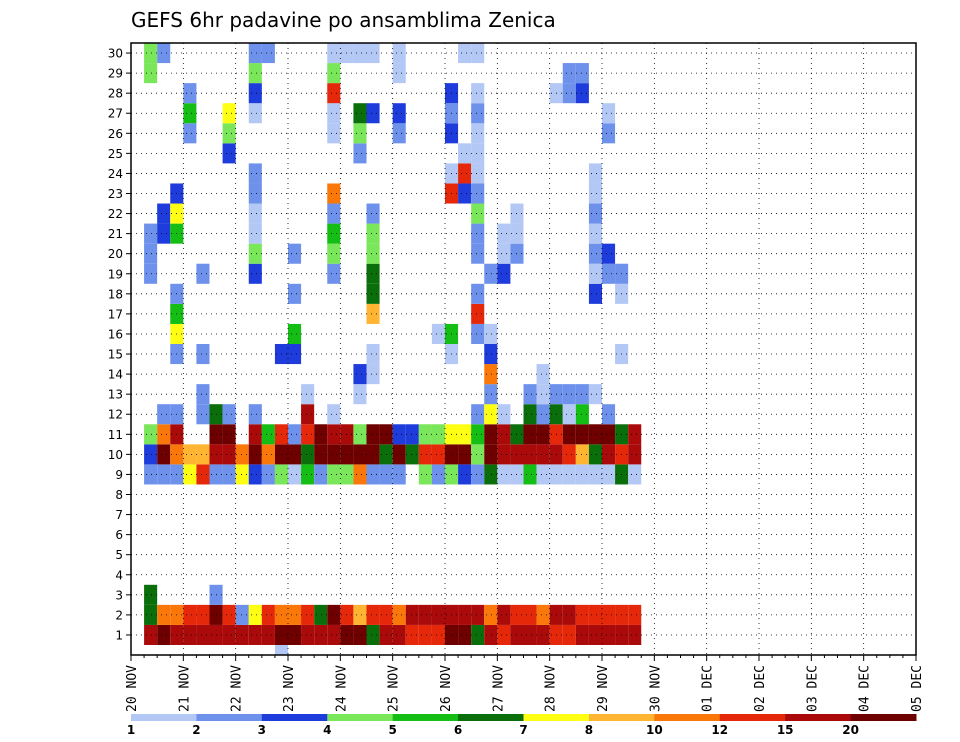  Describe the element at coordinates (343, 20) in the screenshot. I see `chart-title: GEFS 6hr padavine po ansamblima Zenica` at that location.